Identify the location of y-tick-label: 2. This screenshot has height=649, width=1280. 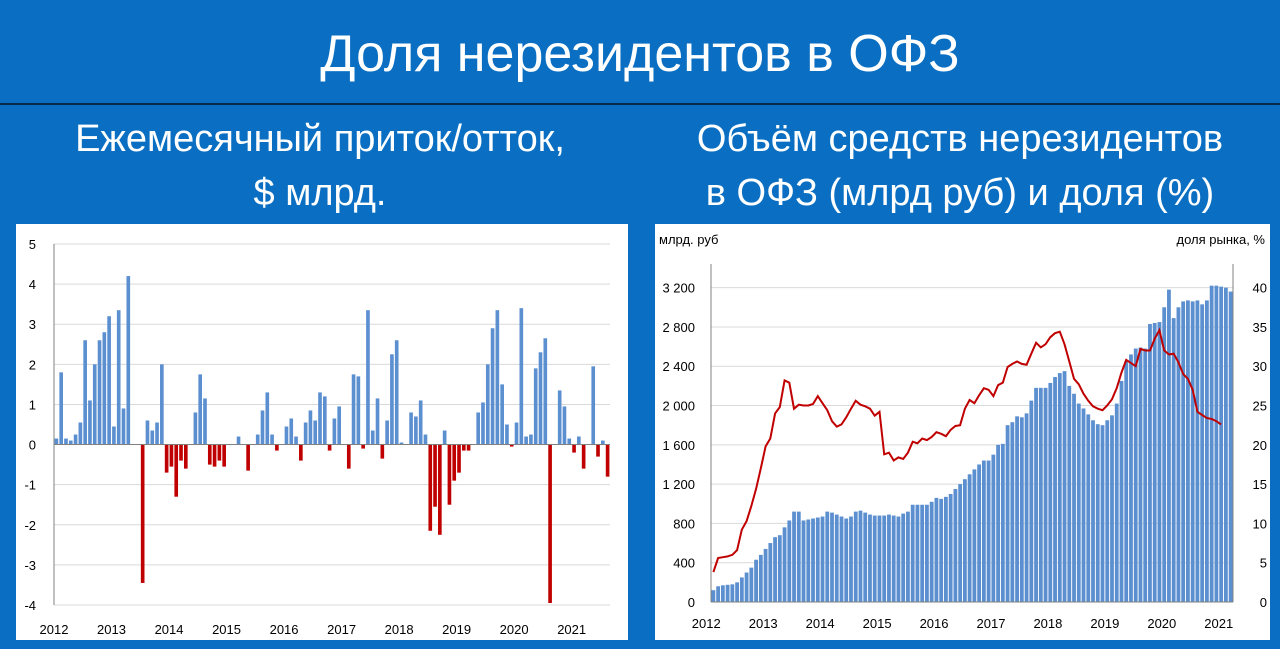
(32, 364).